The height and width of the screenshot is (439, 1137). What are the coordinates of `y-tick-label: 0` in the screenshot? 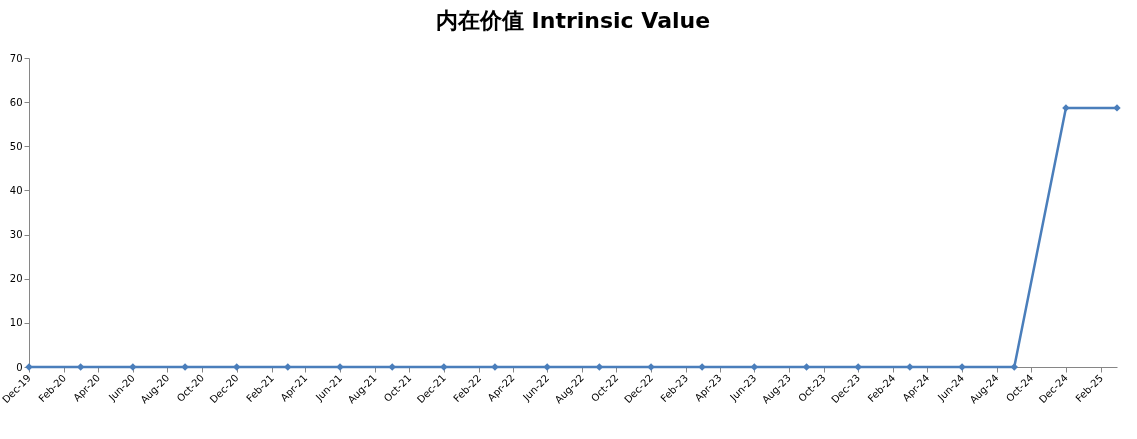 It's located at (19, 367).